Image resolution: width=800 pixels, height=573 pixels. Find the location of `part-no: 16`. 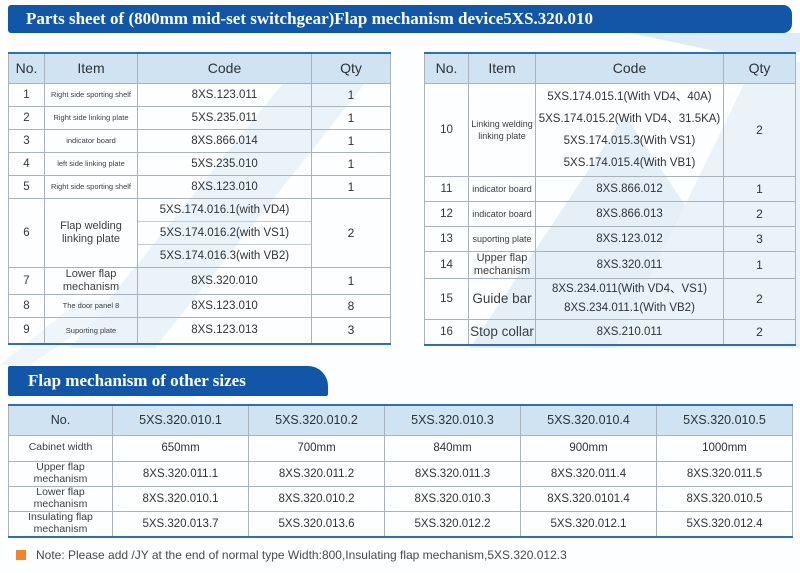

part-no: 16 is located at coordinates (446, 331).